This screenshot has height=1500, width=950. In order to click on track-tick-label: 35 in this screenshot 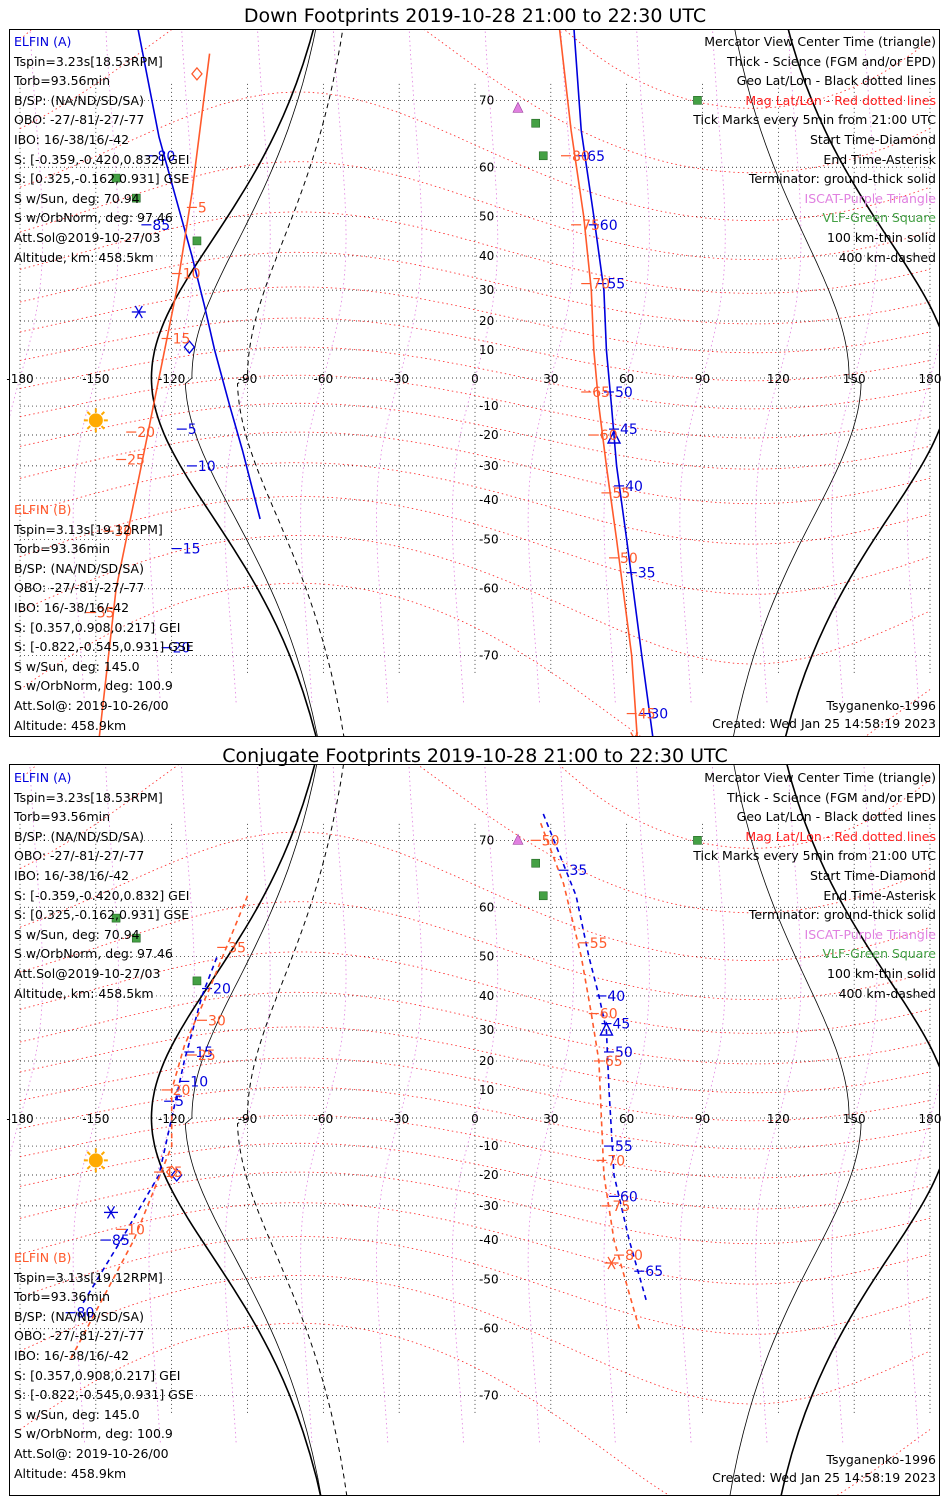, I will do `click(647, 574)`.